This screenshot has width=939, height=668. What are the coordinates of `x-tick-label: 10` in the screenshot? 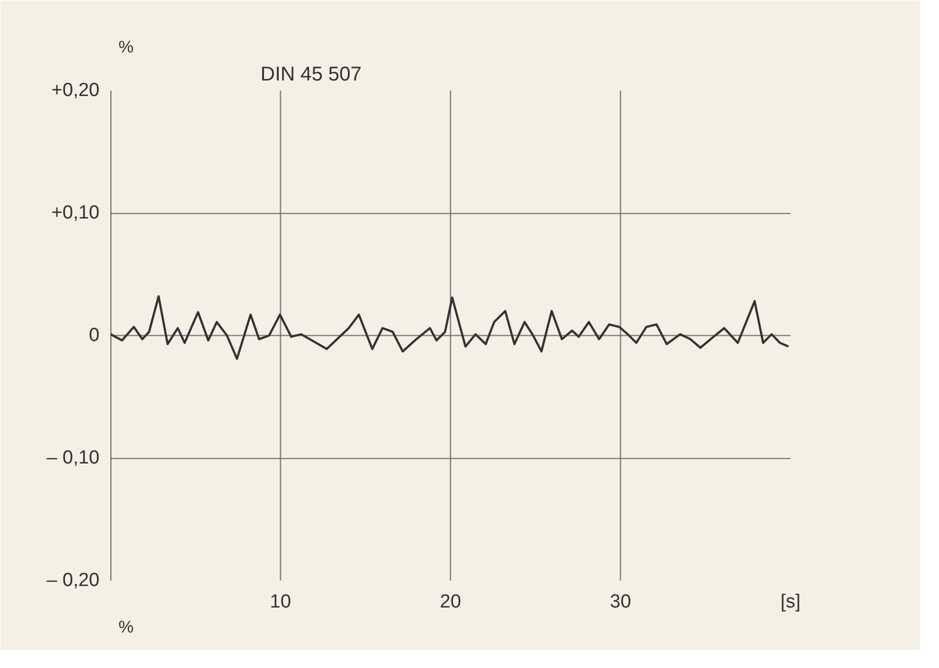 It's located at (281, 602).